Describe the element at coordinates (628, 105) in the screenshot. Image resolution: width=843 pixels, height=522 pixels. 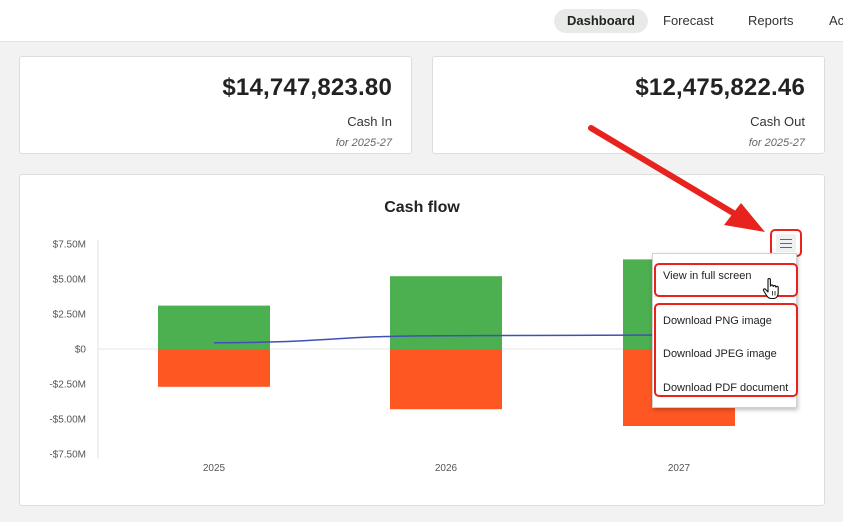
I see `cash-out-card: $12,475,822.46 Cash Out for 2025-27` at that location.